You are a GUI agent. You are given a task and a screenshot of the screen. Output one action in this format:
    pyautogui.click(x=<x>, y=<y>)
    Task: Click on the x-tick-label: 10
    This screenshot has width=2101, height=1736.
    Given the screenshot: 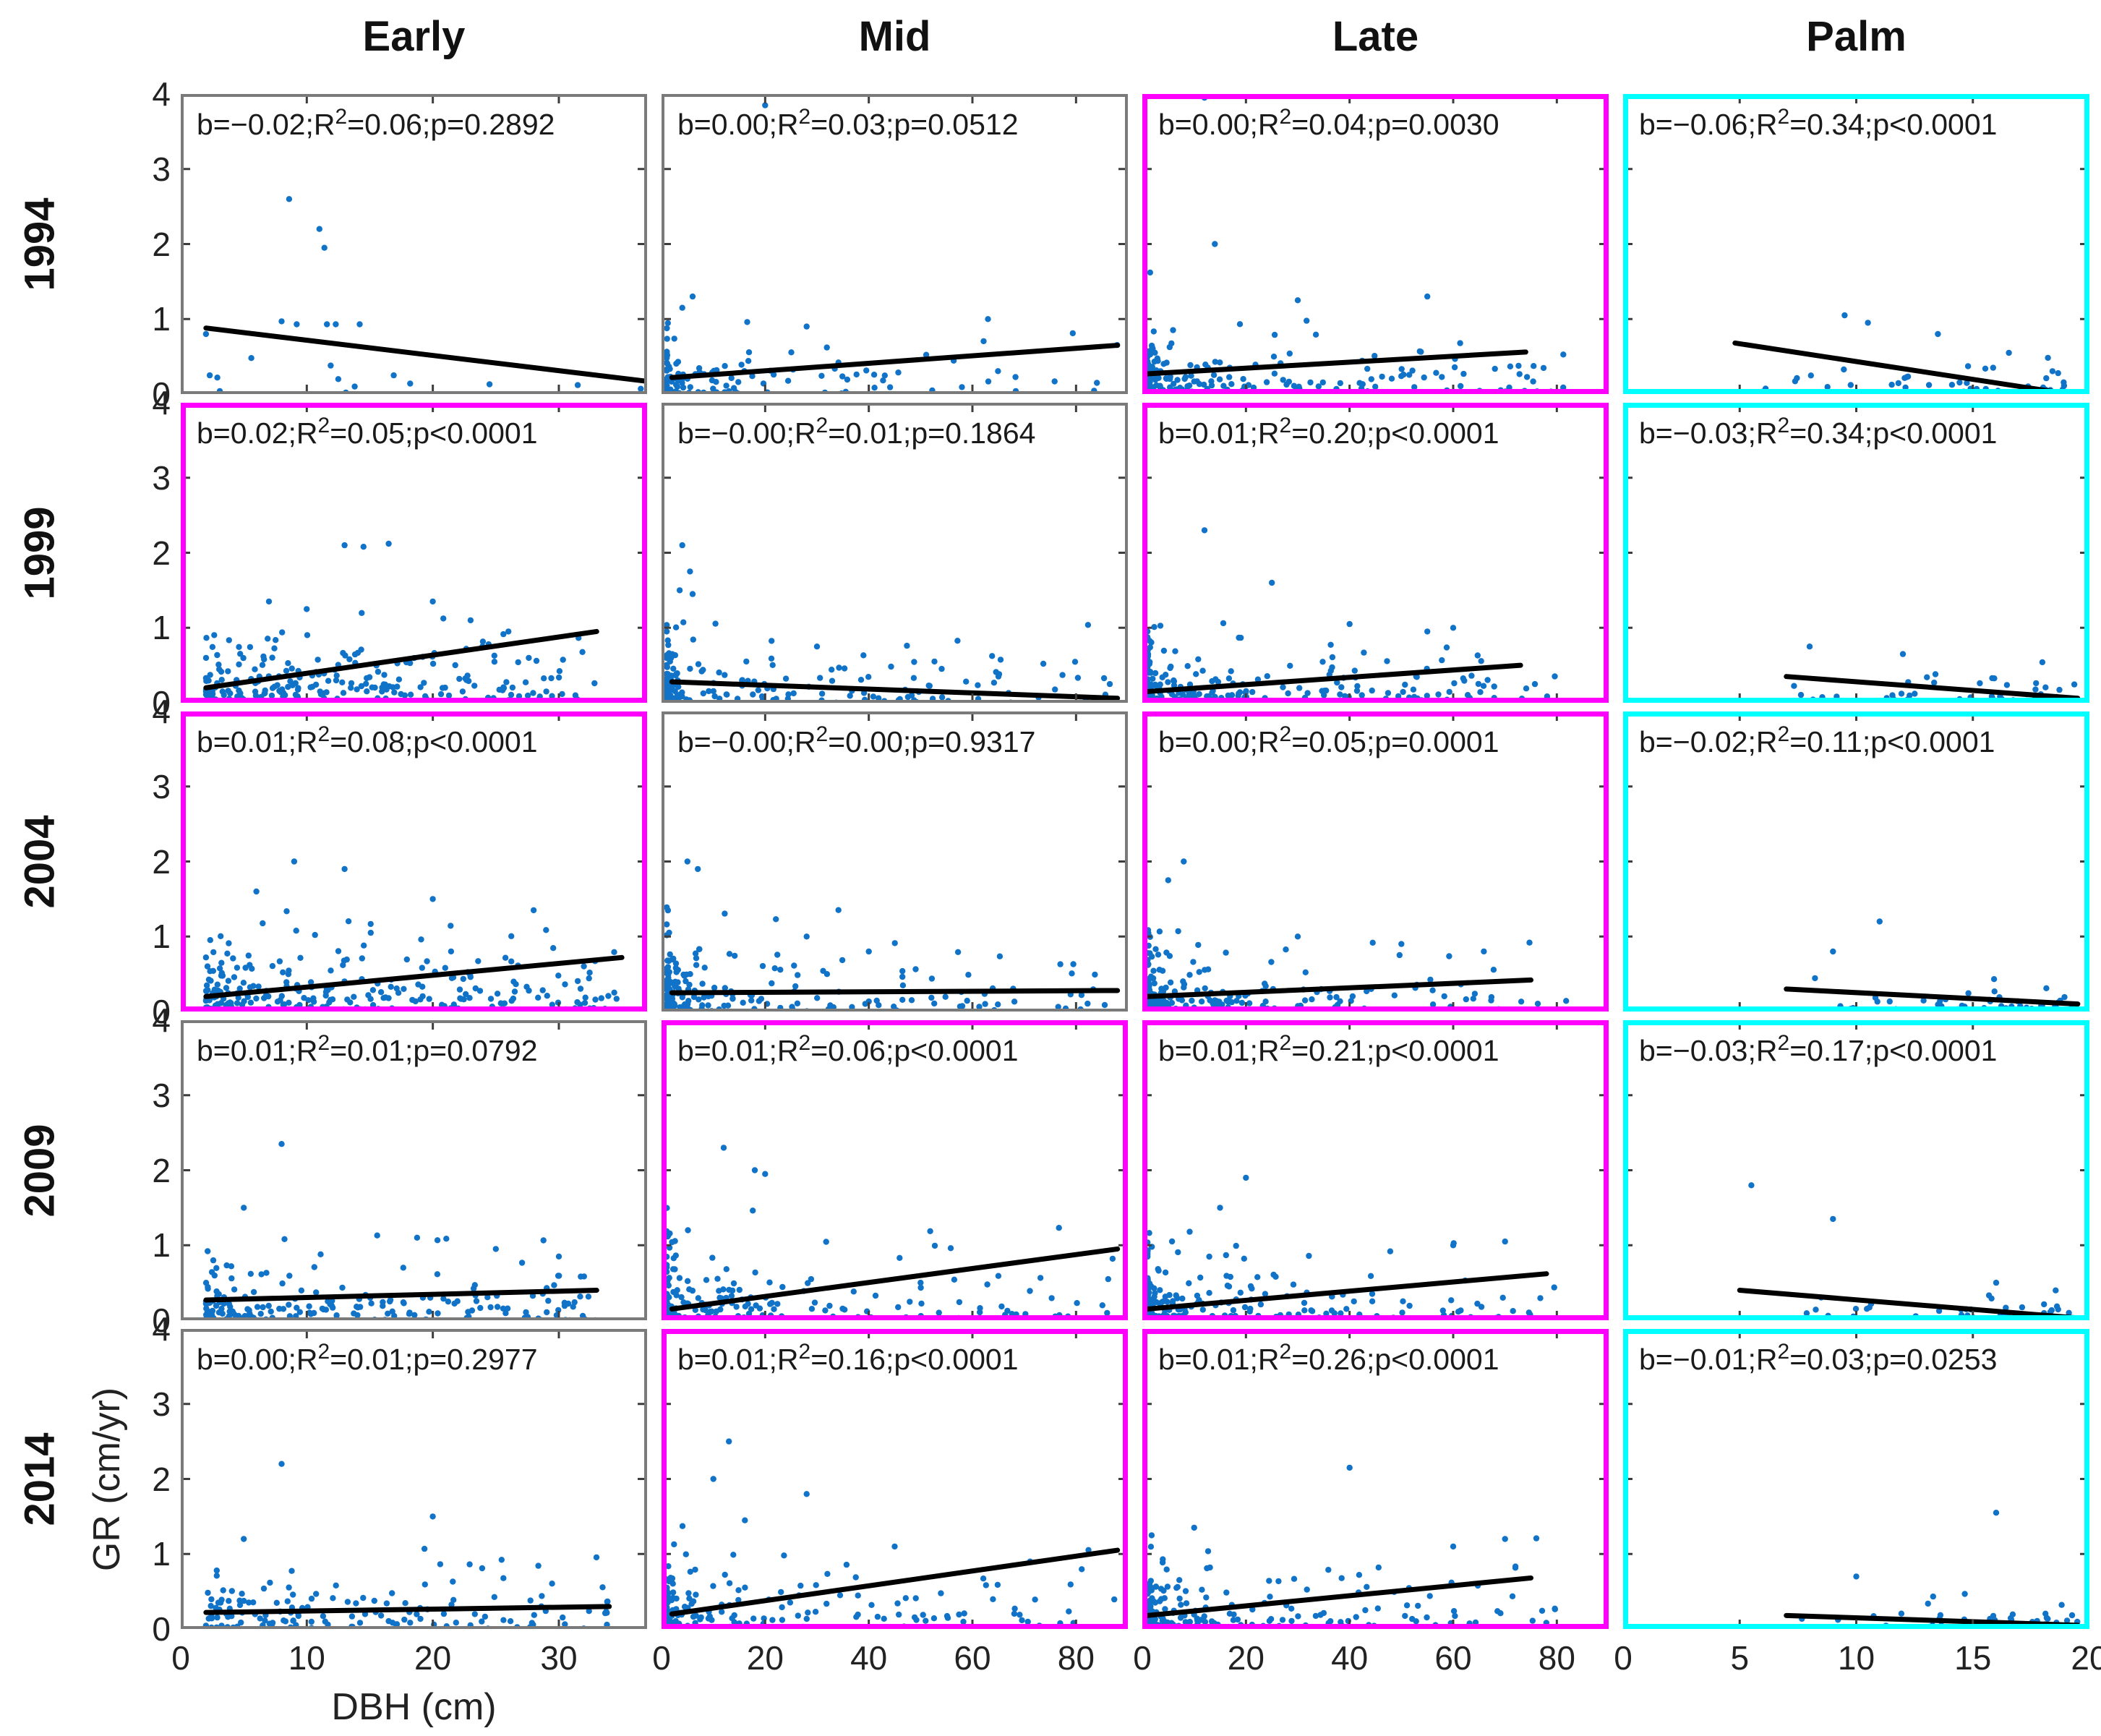 What is the action you would take?
    pyautogui.click(x=1856, y=1658)
    